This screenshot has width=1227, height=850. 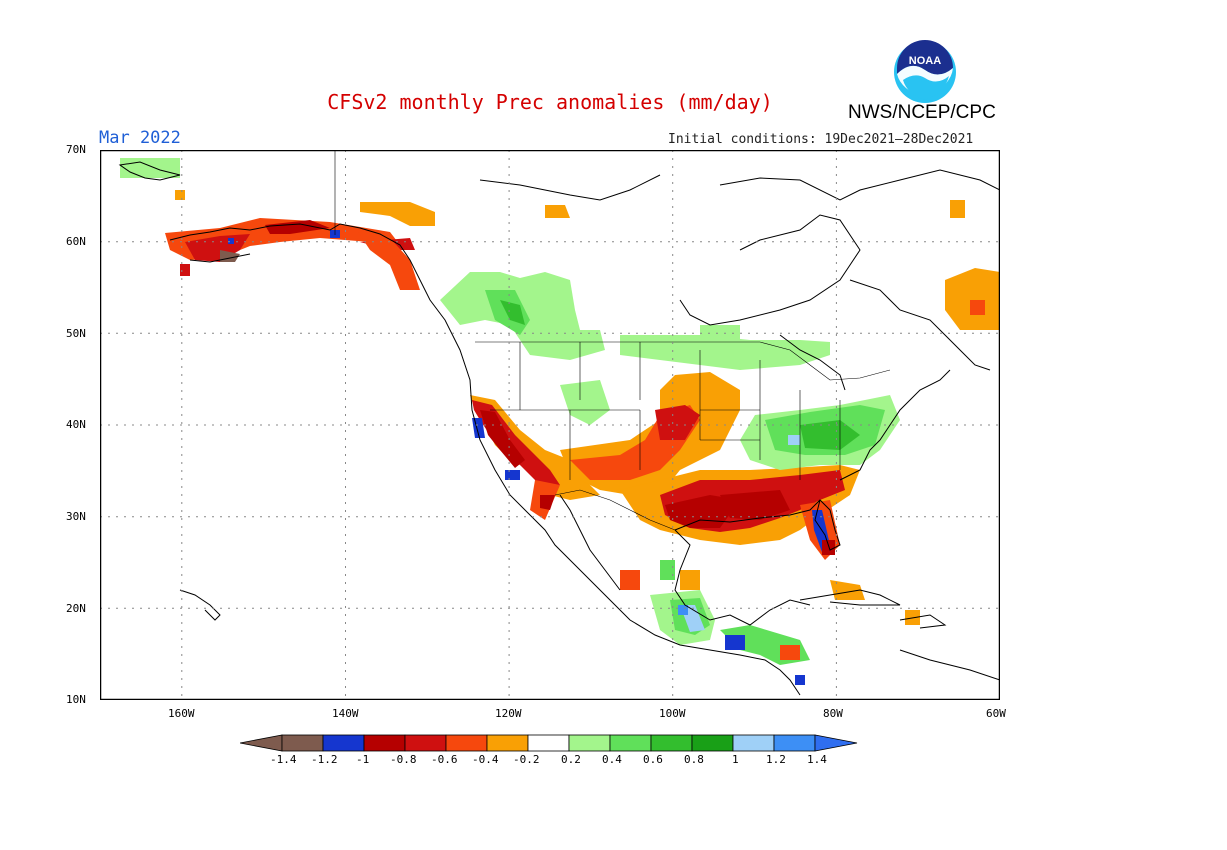 I want to click on lat-label: 60N, so click(x=76, y=241).